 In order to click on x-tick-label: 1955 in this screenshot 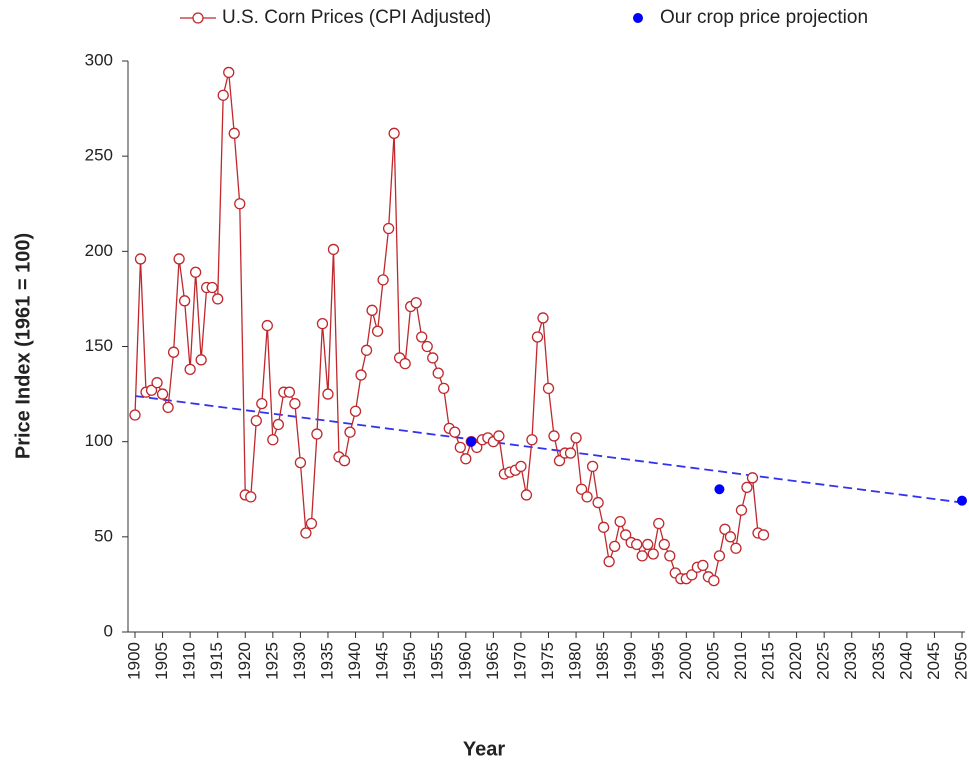, I will do `click(437, 661)`.